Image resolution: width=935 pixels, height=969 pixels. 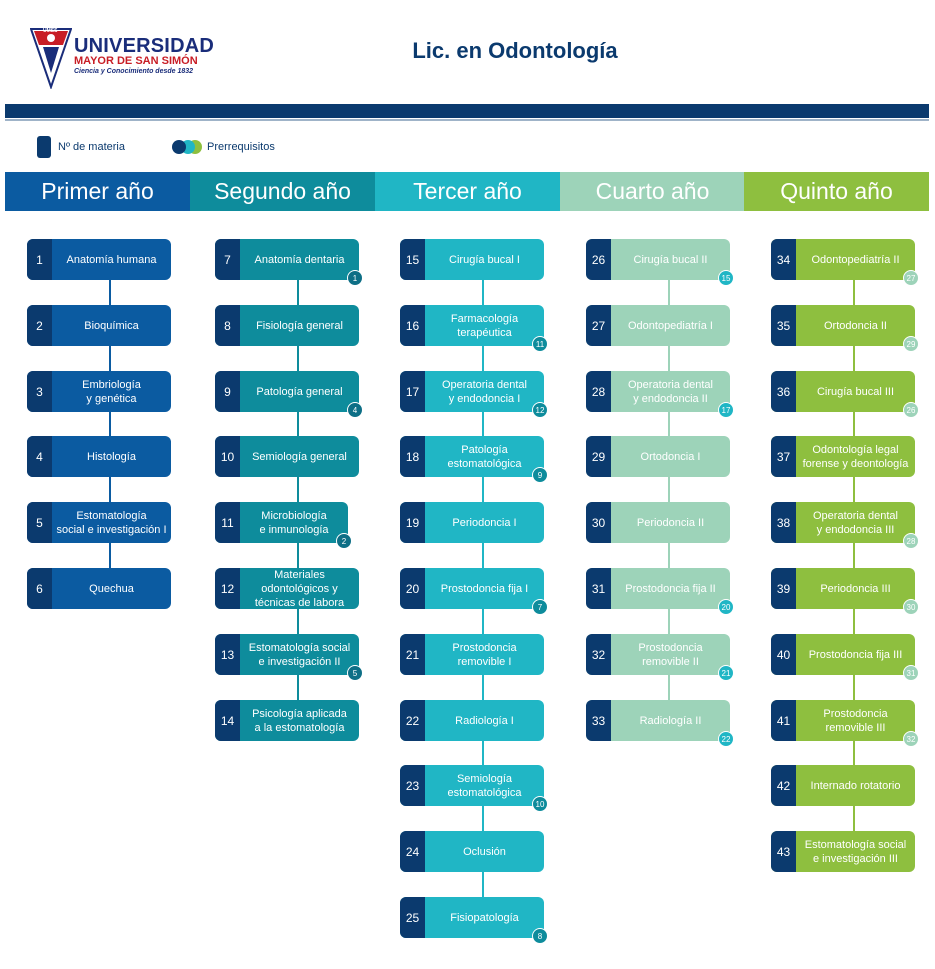 What do you see at coordinates (111, 456) in the screenshot?
I see `course-name: Histología` at bounding box center [111, 456].